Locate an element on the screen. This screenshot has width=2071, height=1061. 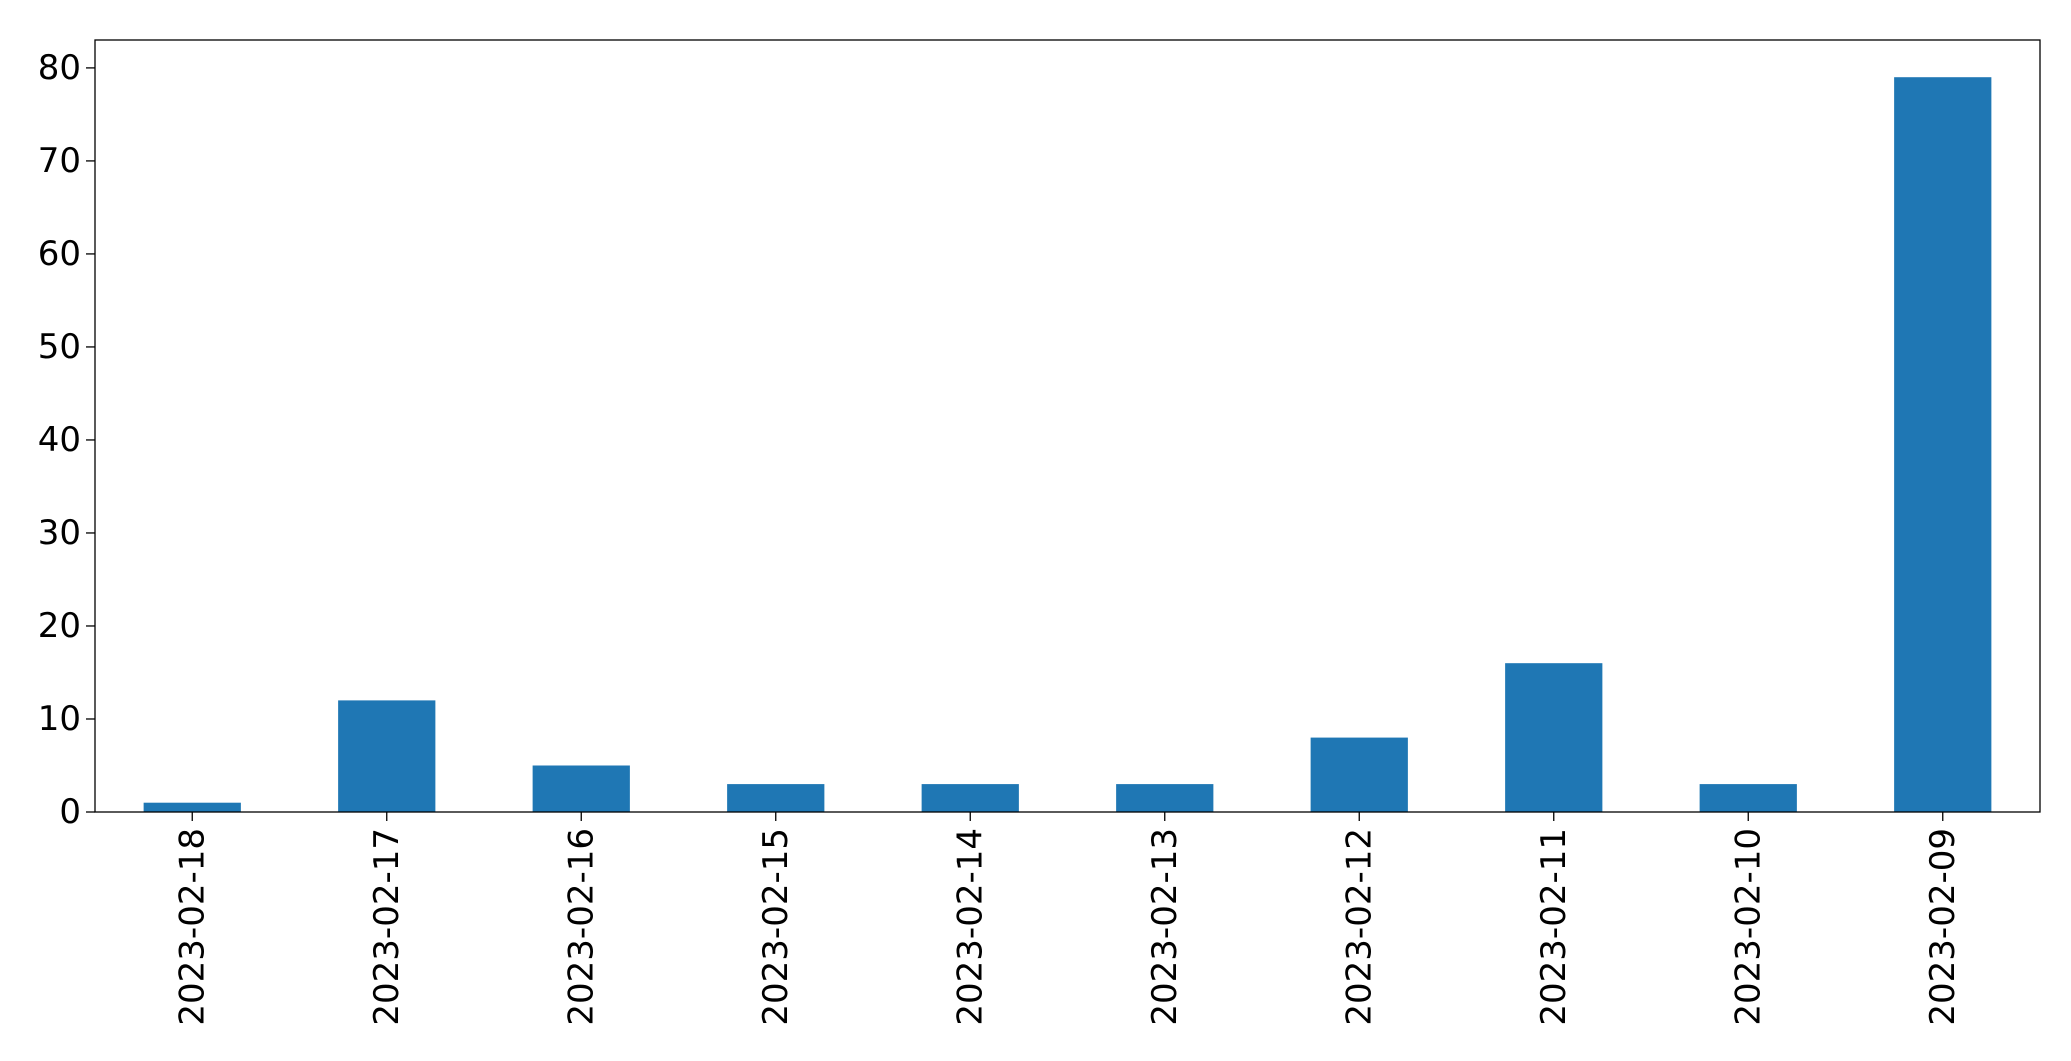
x-tick-label: 2023-02-09 is located at coordinates (1943, 927).